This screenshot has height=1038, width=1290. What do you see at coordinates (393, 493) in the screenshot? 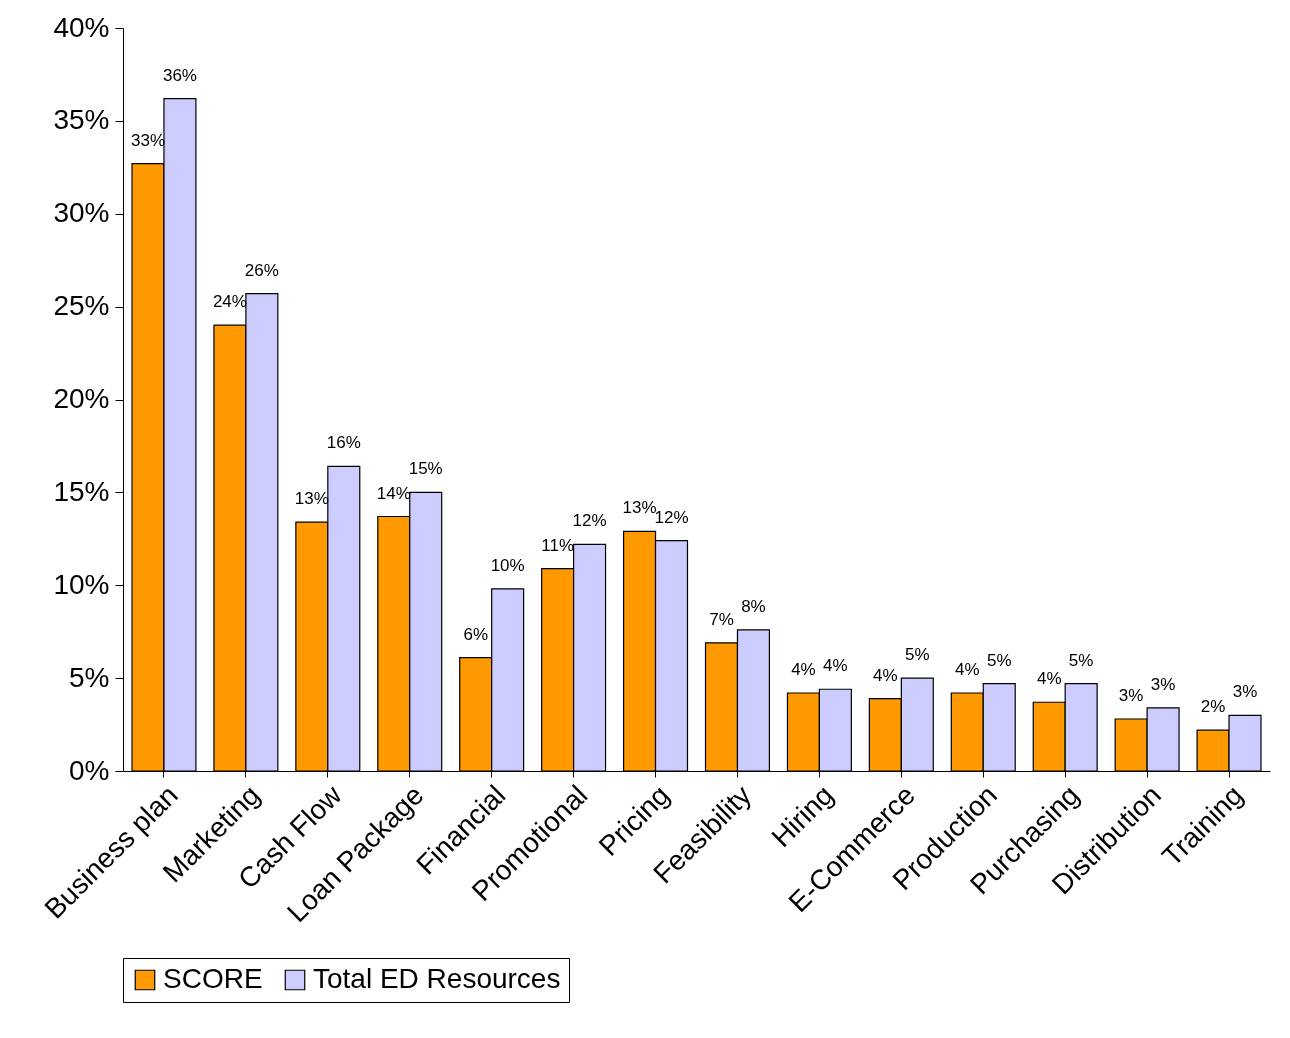
I see `data-label: 14%` at bounding box center [393, 493].